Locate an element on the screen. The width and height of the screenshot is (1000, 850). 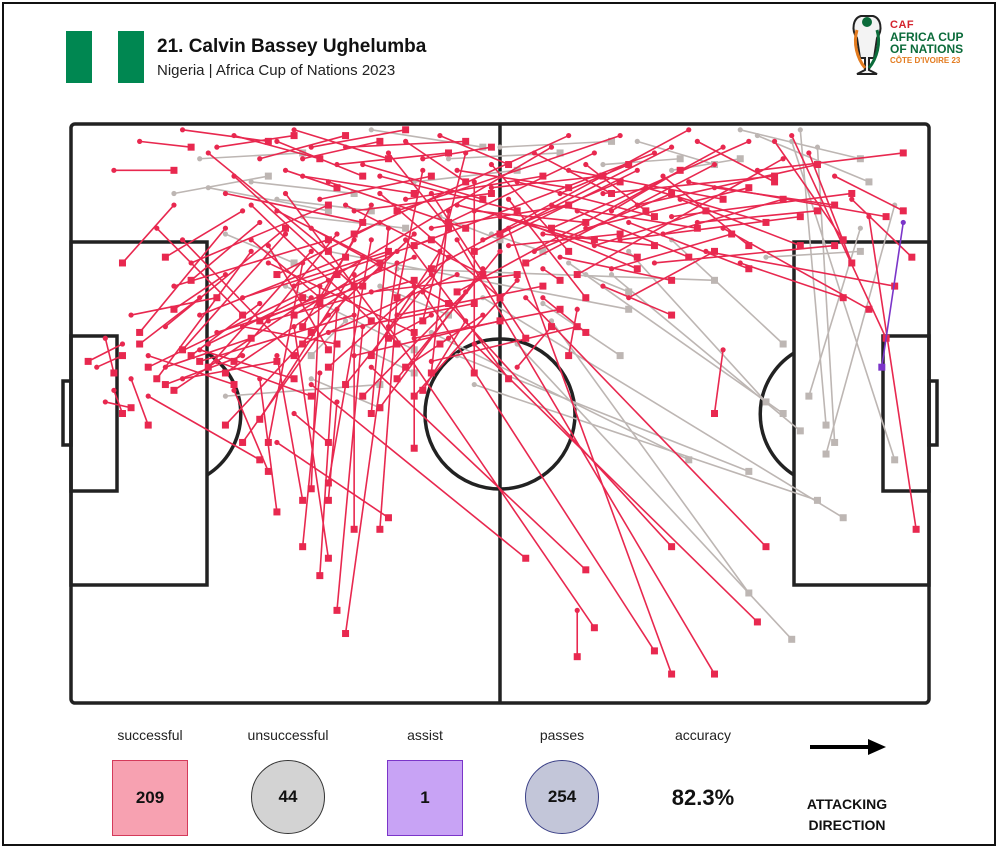
flag-stripe-left is located at coordinates (79, 57).